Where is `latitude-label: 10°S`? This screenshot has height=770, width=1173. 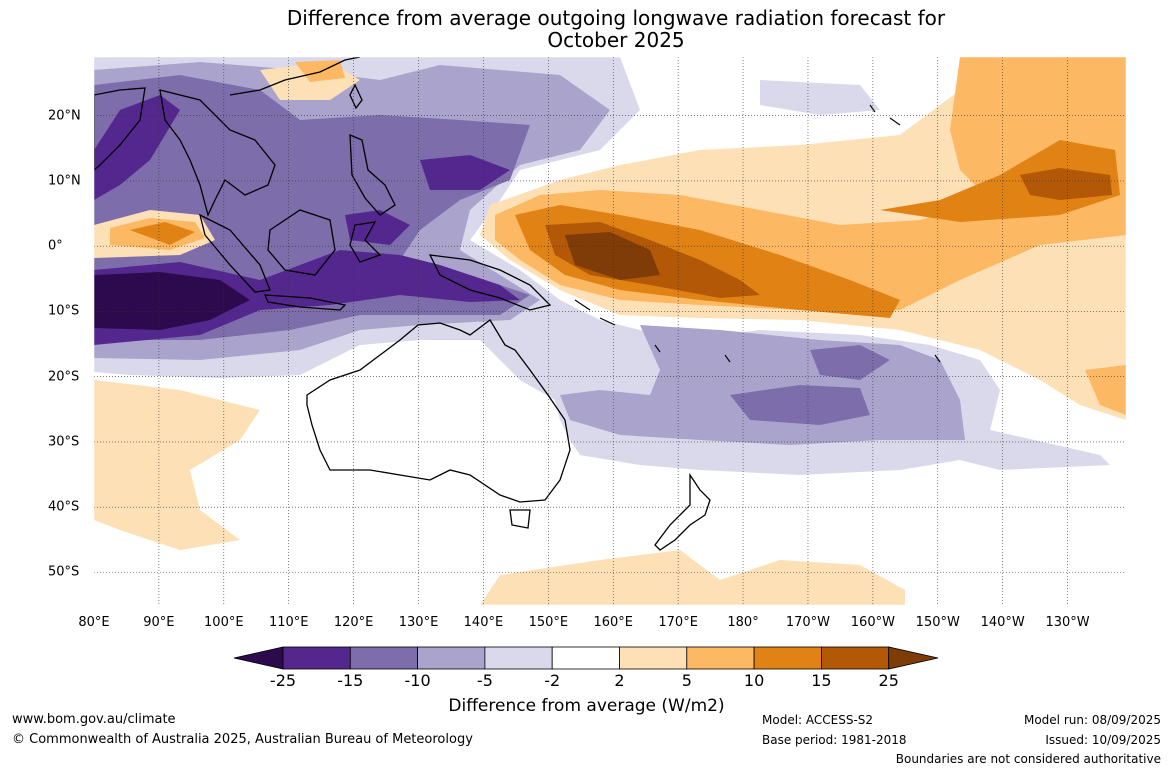
latitude-label: 10°S is located at coordinates (64, 311).